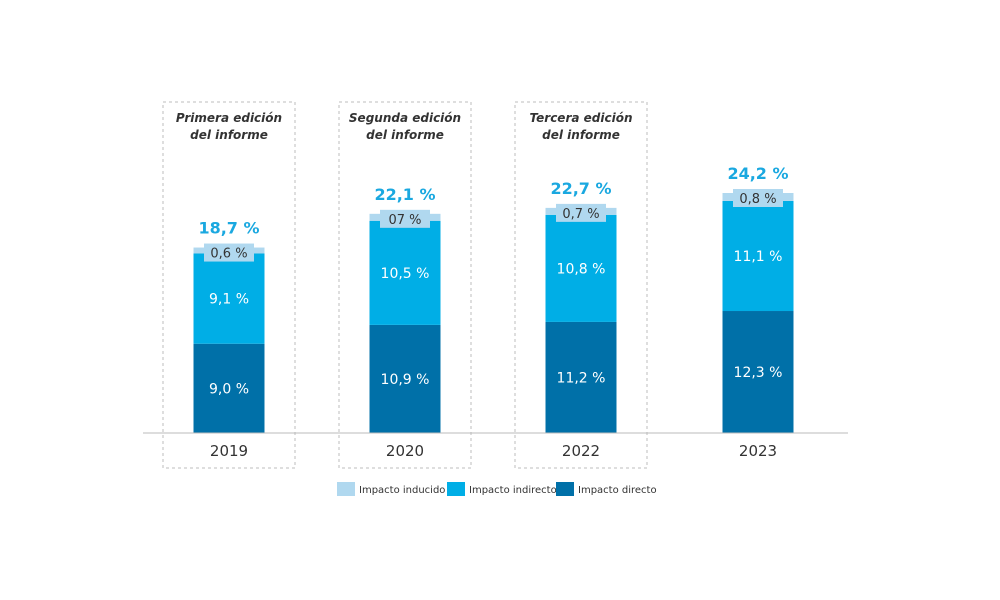 The width and height of the screenshot is (1000, 600). Describe the element at coordinates (757, 173) in the screenshot. I see `total-label-2023: 24,2 %` at that location.